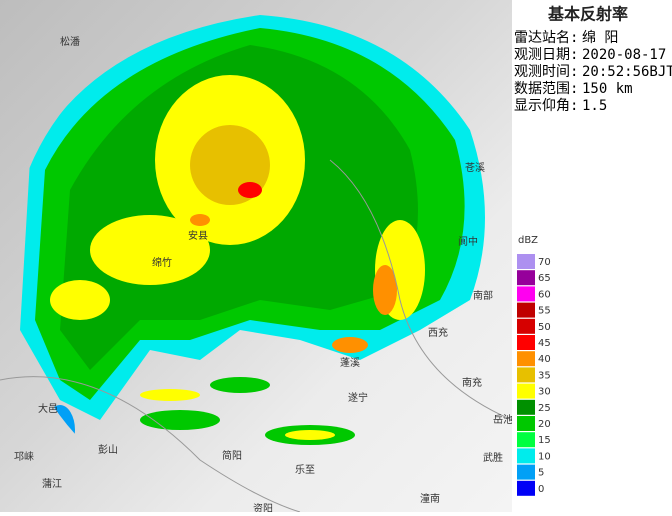 The width and height of the screenshot is (672, 516). What do you see at coordinates (528, 240) in the screenshot?
I see `legend-unit: dBZ` at bounding box center [528, 240].